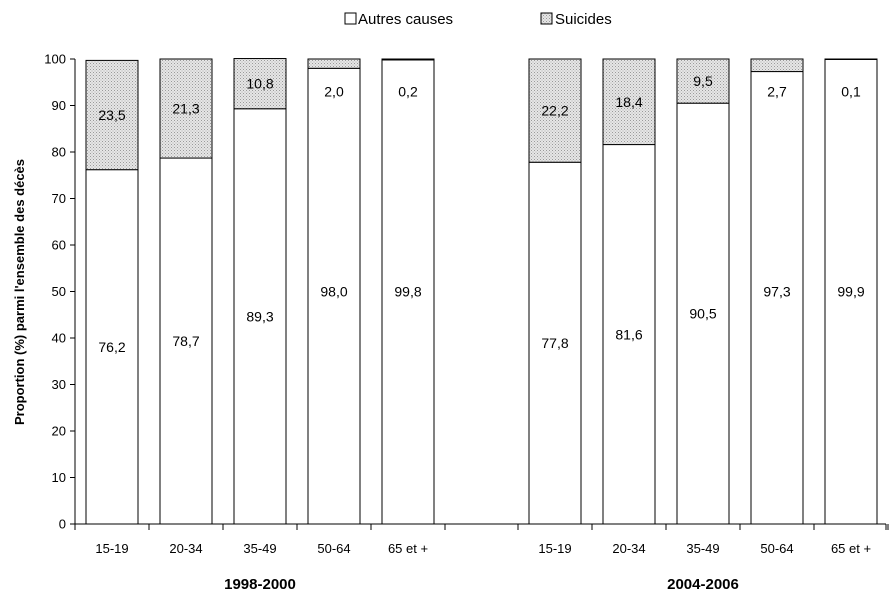 This screenshot has width=891, height=593. I want to click on y-tick-label: 20, so click(59, 431).